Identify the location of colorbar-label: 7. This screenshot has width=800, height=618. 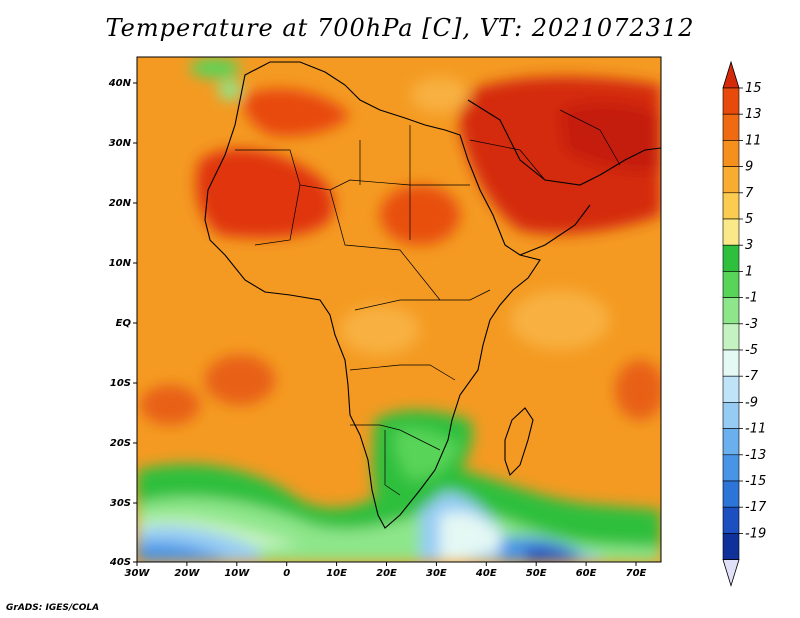
(749, 193).